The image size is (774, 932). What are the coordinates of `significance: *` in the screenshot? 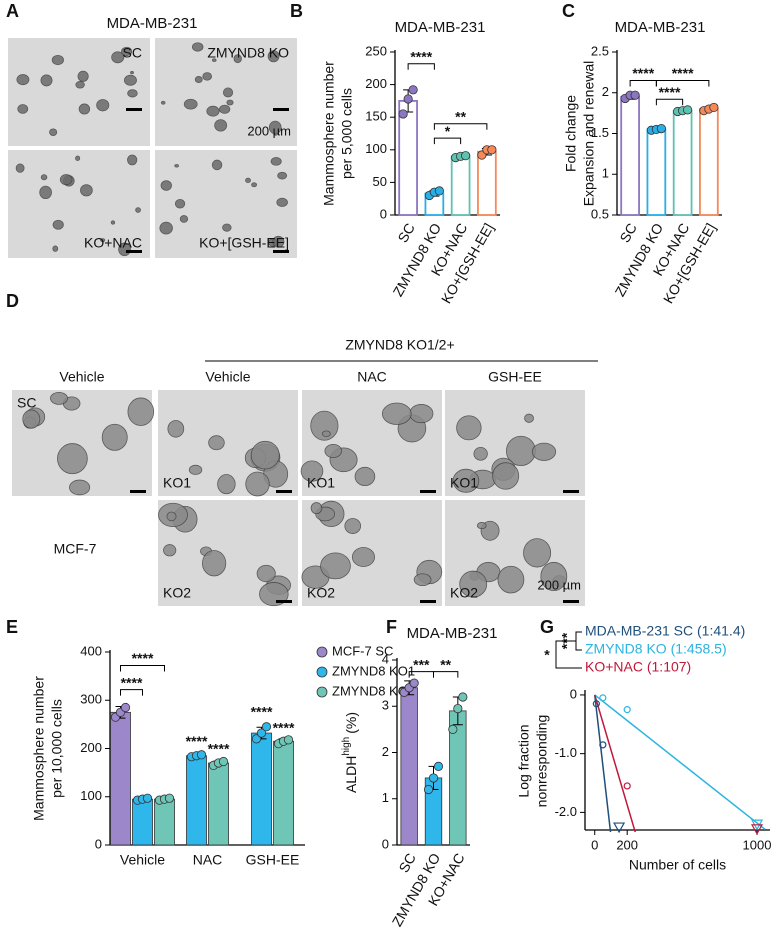 It's located at (547, 655).